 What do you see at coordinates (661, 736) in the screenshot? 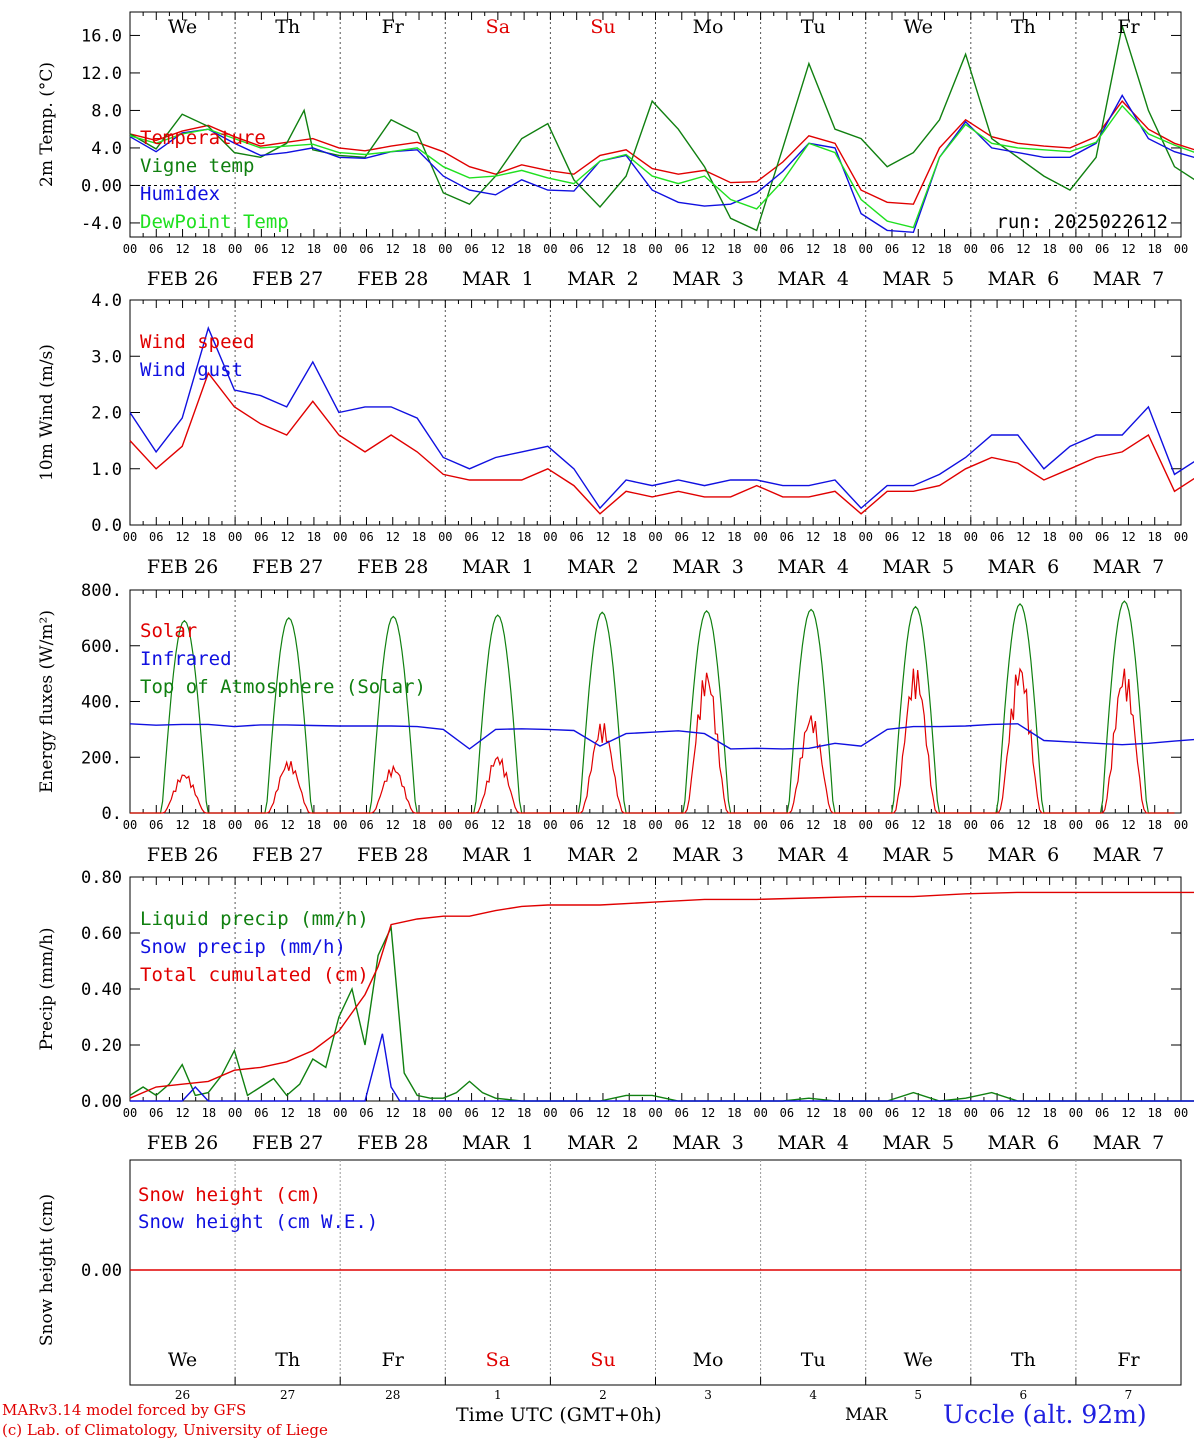
I see `series-line-infrared` at bounding box center [661, 736].